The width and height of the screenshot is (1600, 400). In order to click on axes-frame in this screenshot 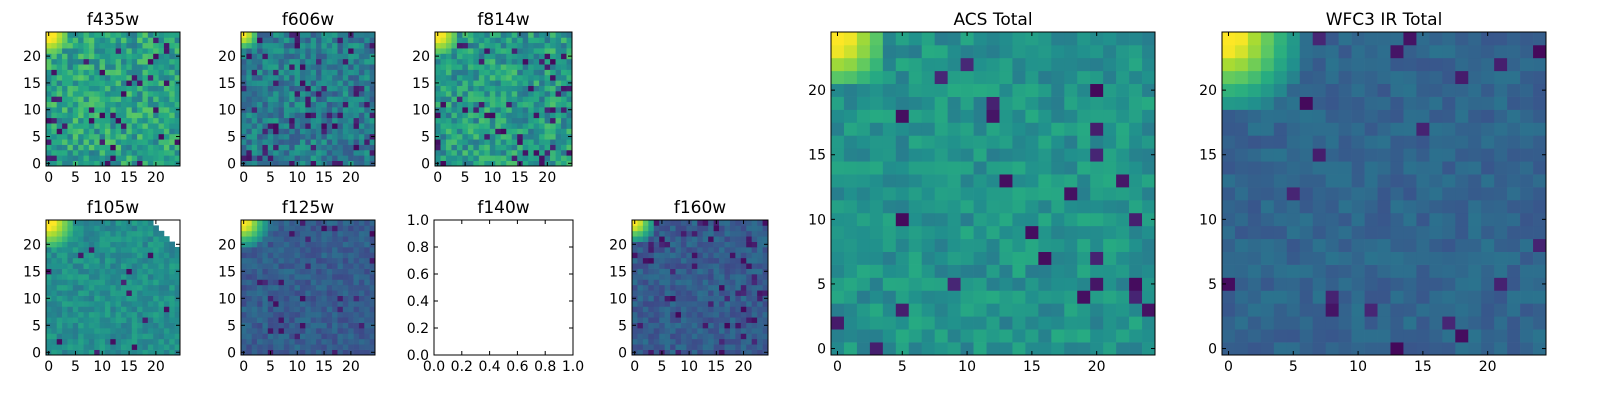, I will do `click(503, 287)`.